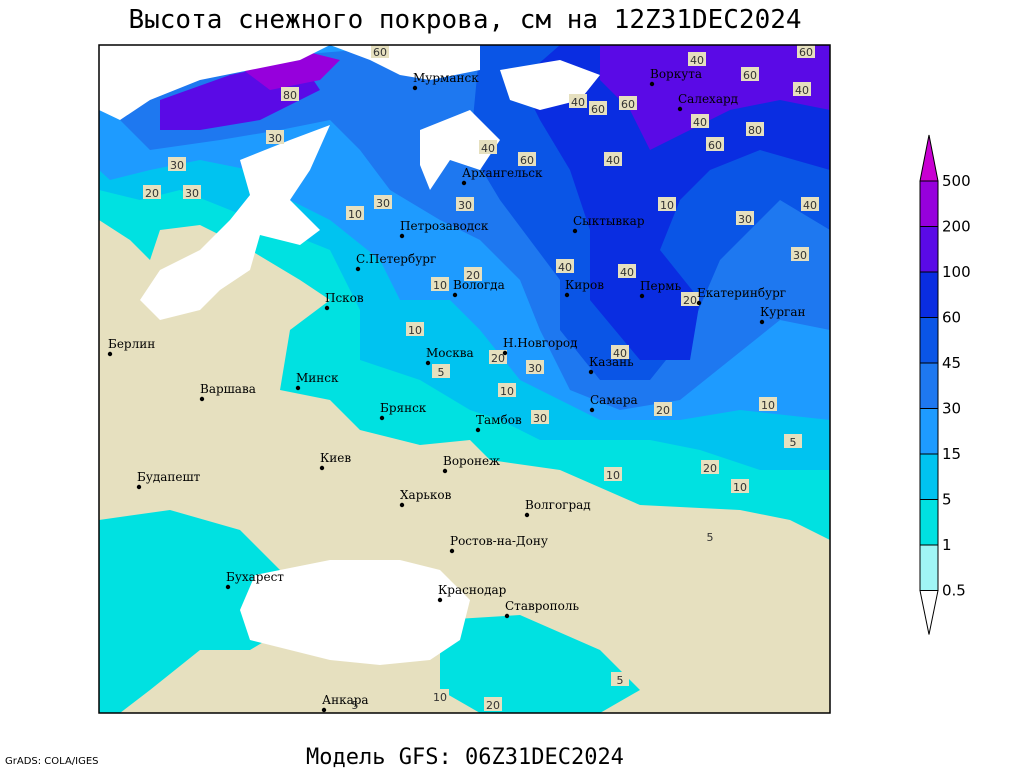  Describe the element at coordinates (479, 285) in the screenshot. I see `city-label: Вологда` at that location.